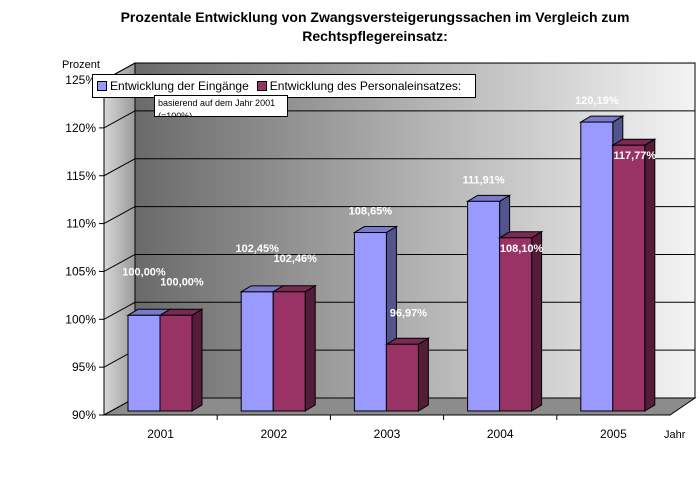  Describe the element at coordinates (500, 434) in the screenshot. I see `x-tick-label: 2004` at that location.